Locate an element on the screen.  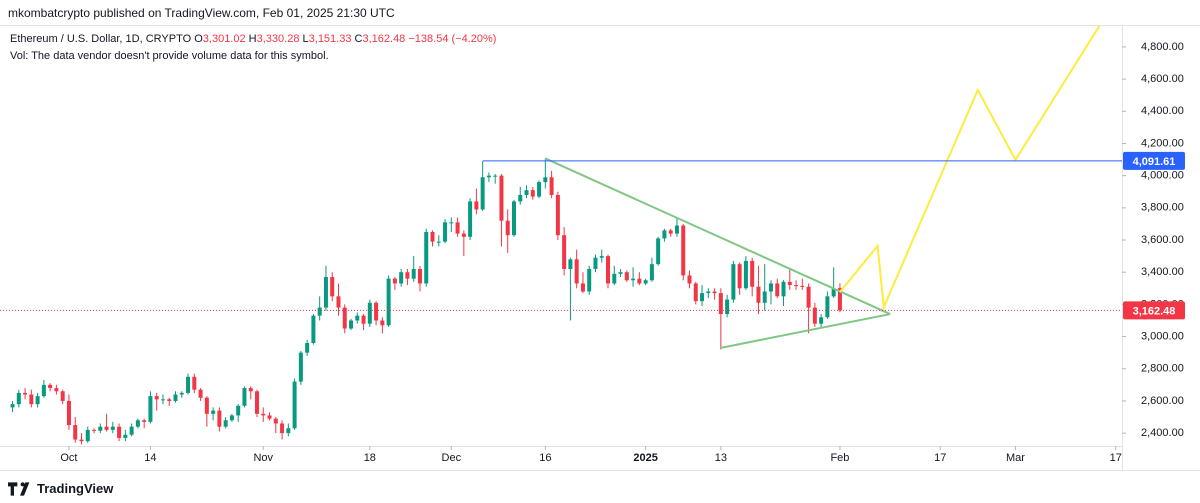
price-label: 4,091.61 is located at coordinates (1154, 162).